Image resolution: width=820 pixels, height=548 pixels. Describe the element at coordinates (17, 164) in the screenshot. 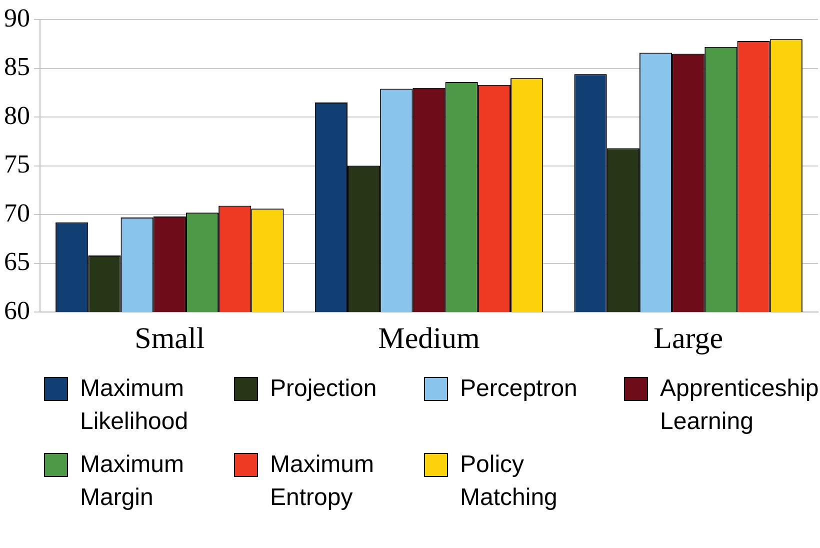

I see `y-tick-label: 75` at that location.